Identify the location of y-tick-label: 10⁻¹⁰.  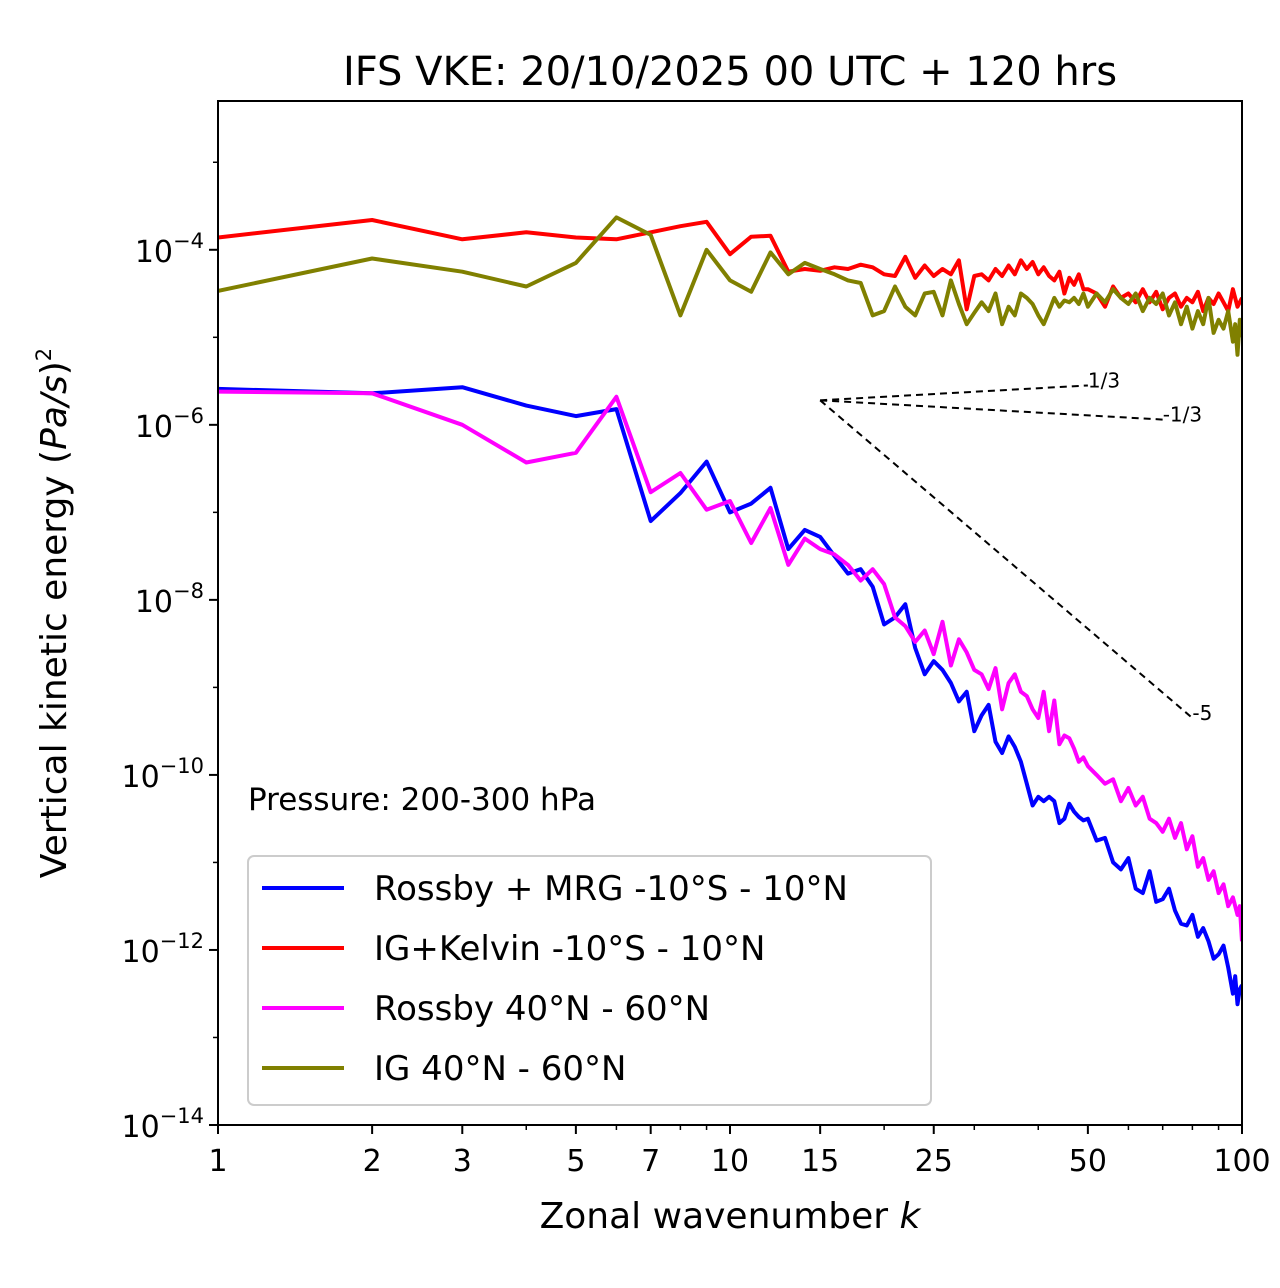
(162, 774).